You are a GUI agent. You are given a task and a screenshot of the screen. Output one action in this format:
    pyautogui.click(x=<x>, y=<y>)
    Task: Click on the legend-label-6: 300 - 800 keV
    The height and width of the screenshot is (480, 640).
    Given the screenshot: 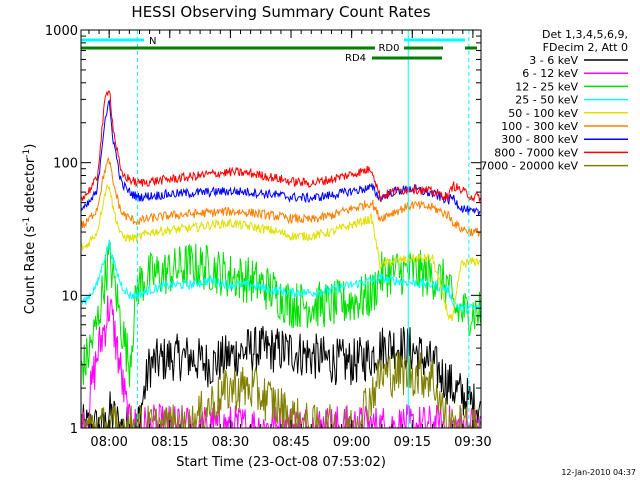 What is the action you would take?
    pyautogui.click(x=539, y=139)
    